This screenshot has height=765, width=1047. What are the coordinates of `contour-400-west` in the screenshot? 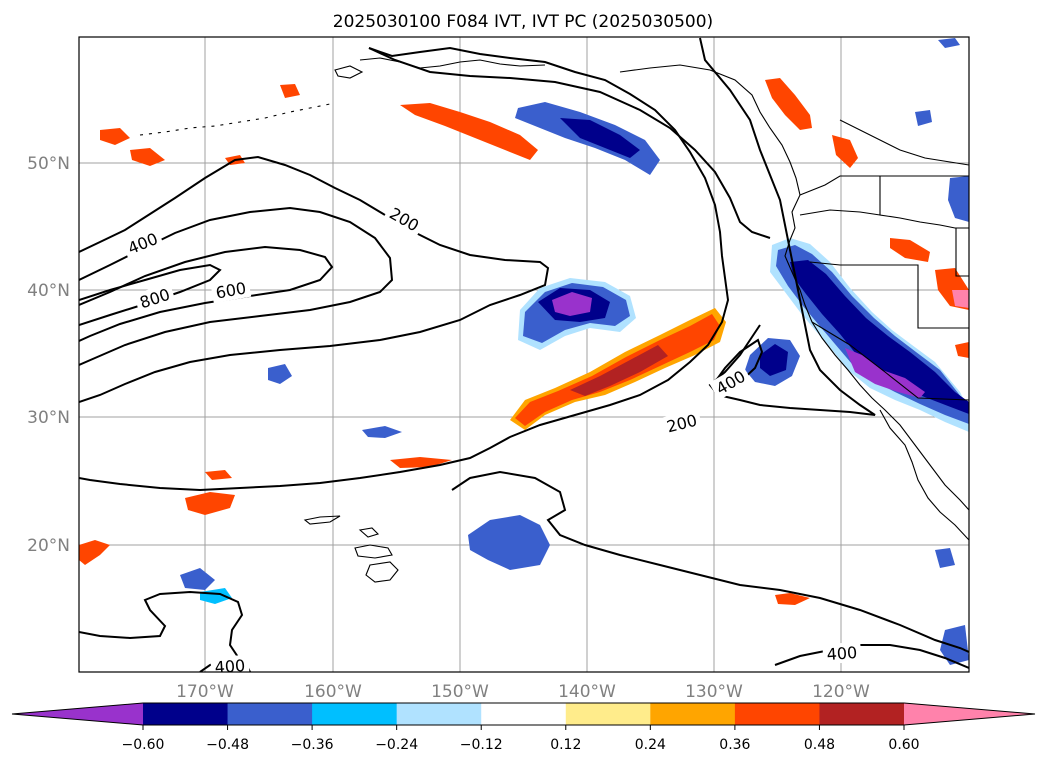 It's located at (236, 286).